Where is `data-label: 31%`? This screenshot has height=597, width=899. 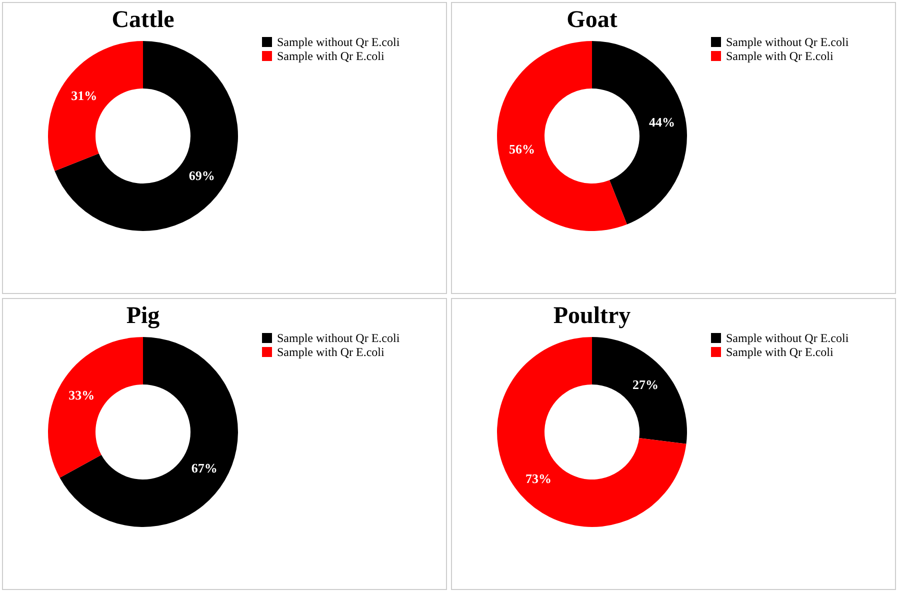
data-label: 31% is located at coordinates (84, 95).